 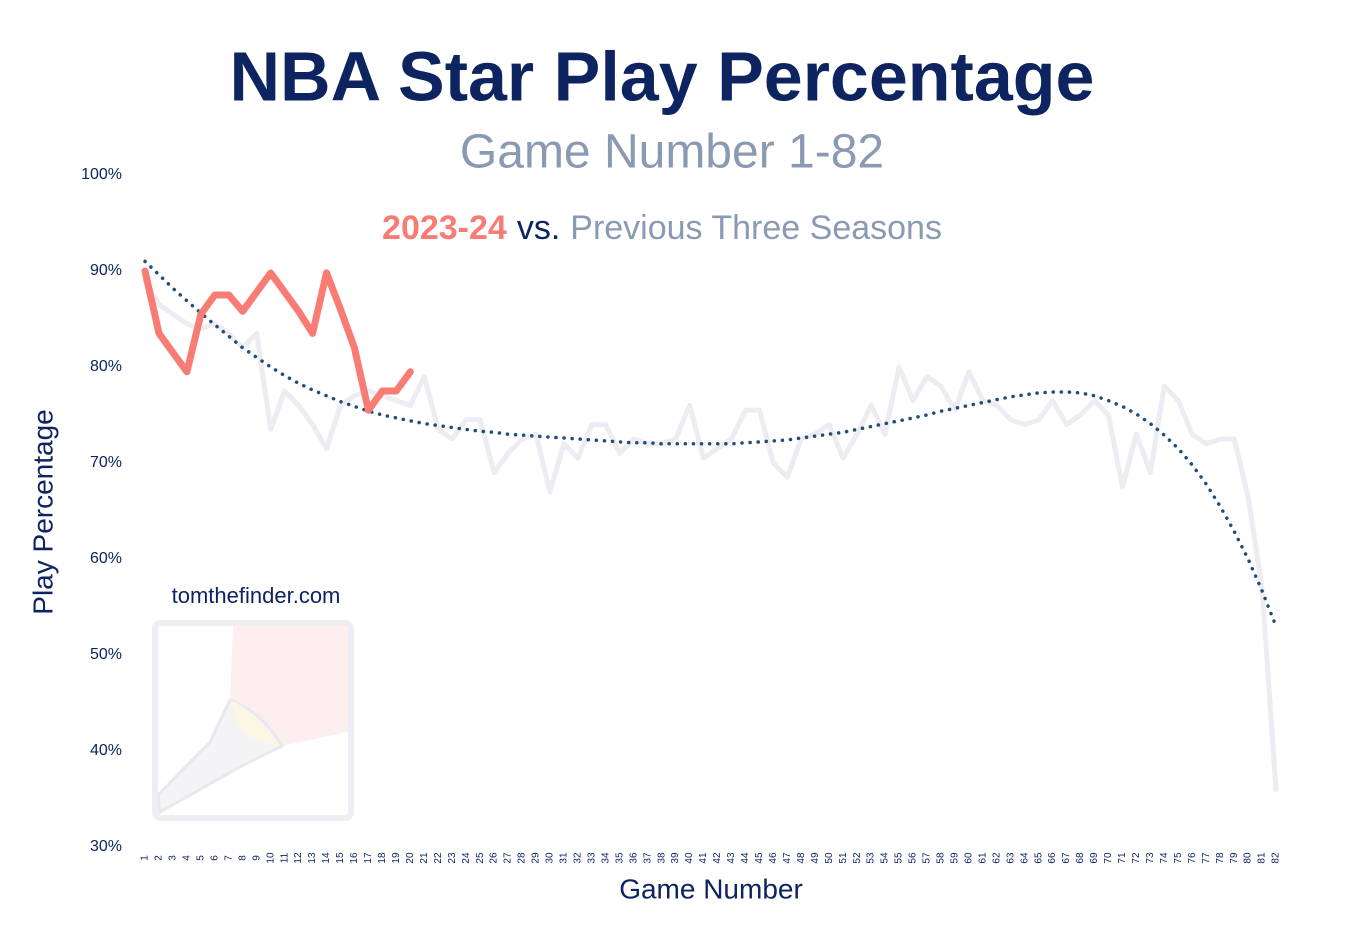 What do you see at coordinates (689, 858) in the screenshot?
I see `x-tick-label: 40` at bounding box center [689, 858].